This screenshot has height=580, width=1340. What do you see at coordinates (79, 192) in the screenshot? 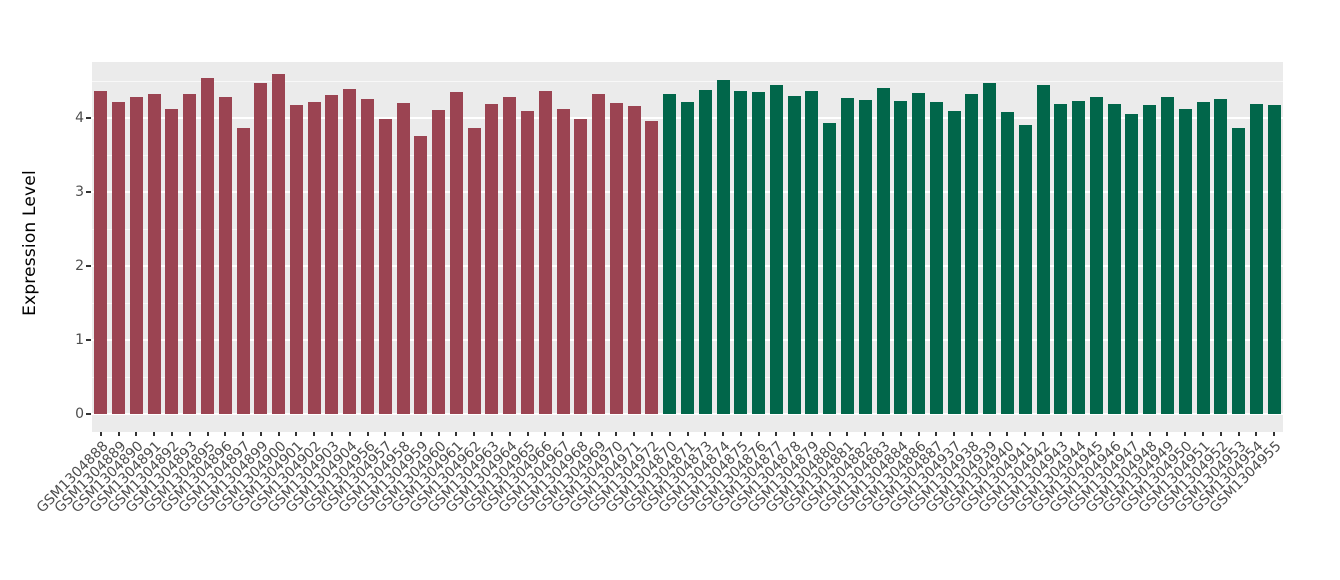
I see `y-tick-label: 3` at bounding box center [79, 192].